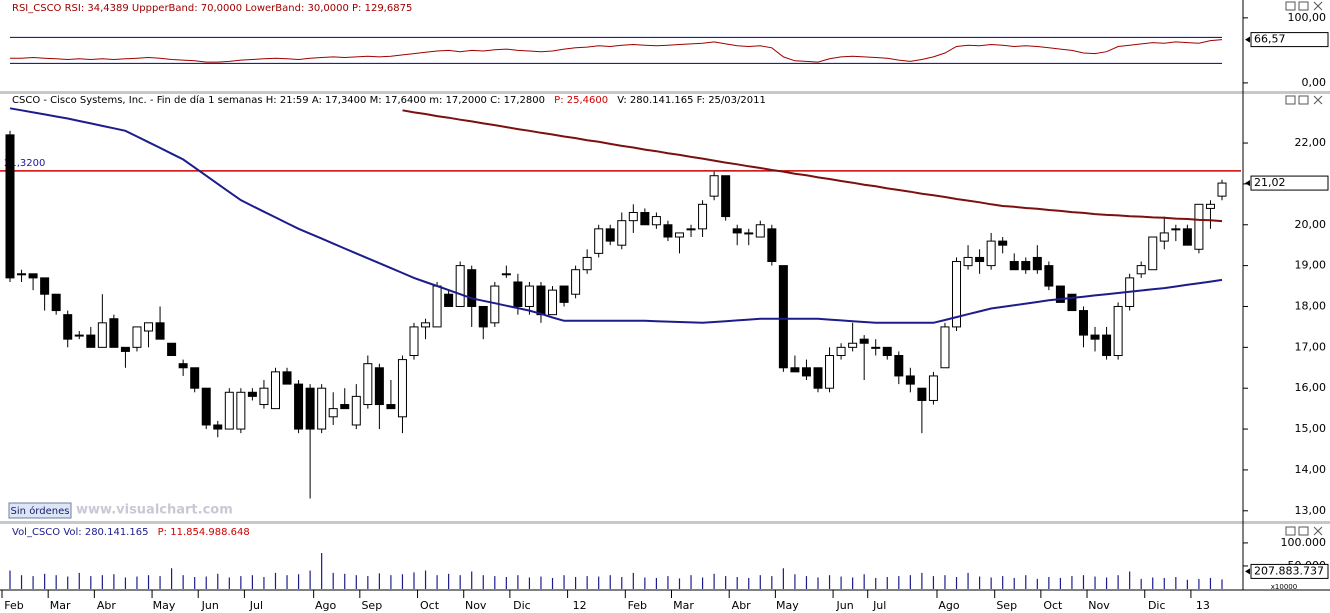 The width and height of the screenshot is (1330, 613). What do you see at coordinates (787, 605) in the screenshot?
I see `x-tick-label: May` at bounding box center [787, 605].